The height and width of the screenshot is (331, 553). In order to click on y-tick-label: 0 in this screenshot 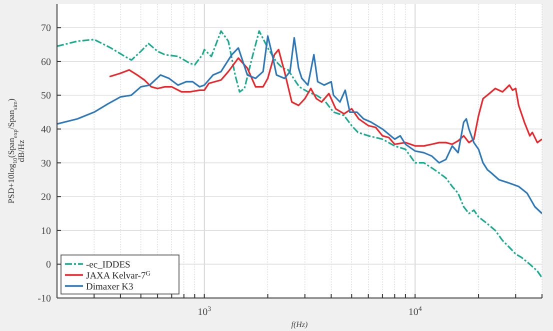, I will do `click(48, 265)`.